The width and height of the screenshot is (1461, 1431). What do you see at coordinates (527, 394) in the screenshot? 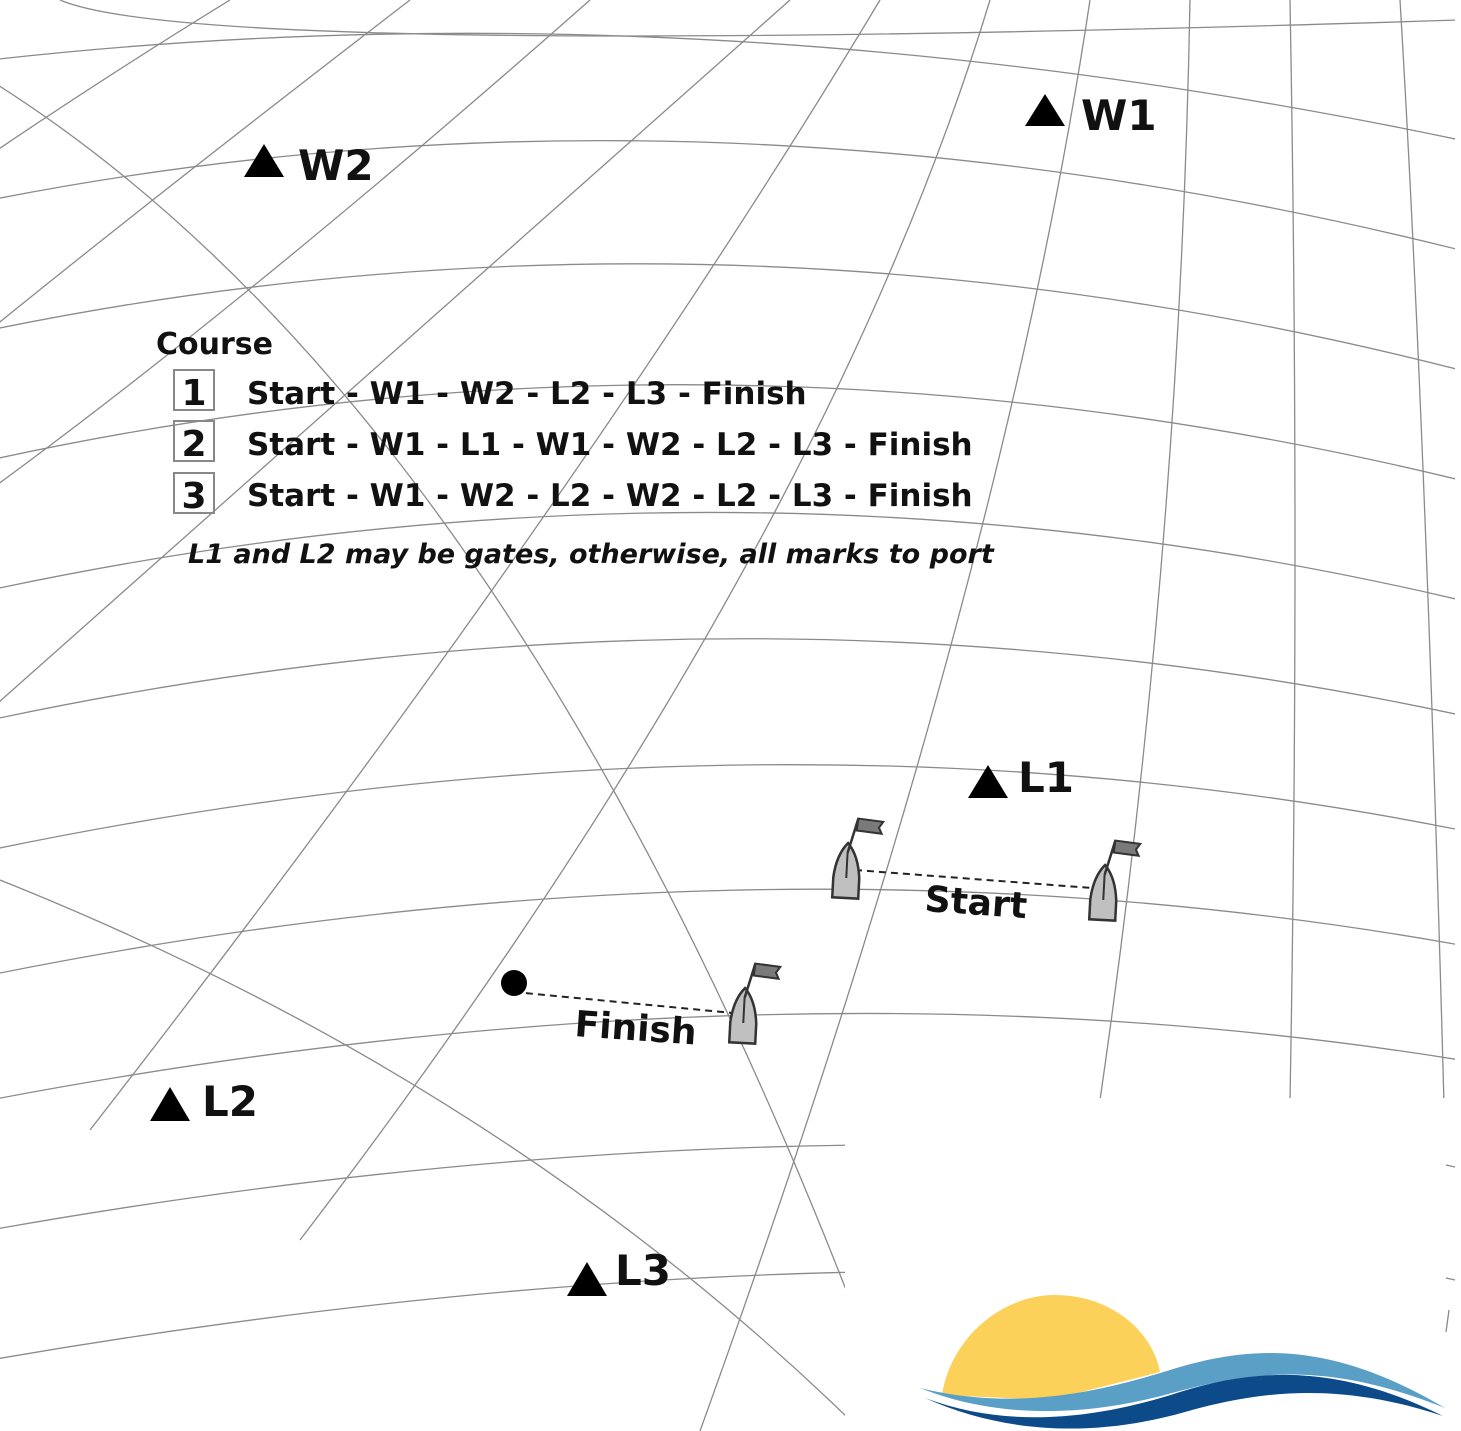
I see `course-route: Start - W1 - W2 - L2 - L3 - Finish` at bounding box center [527, 394].